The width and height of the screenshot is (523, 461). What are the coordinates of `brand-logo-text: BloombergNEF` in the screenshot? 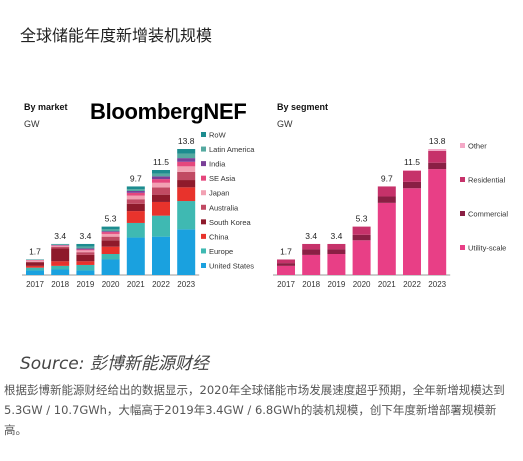 It's located at (168, 111).